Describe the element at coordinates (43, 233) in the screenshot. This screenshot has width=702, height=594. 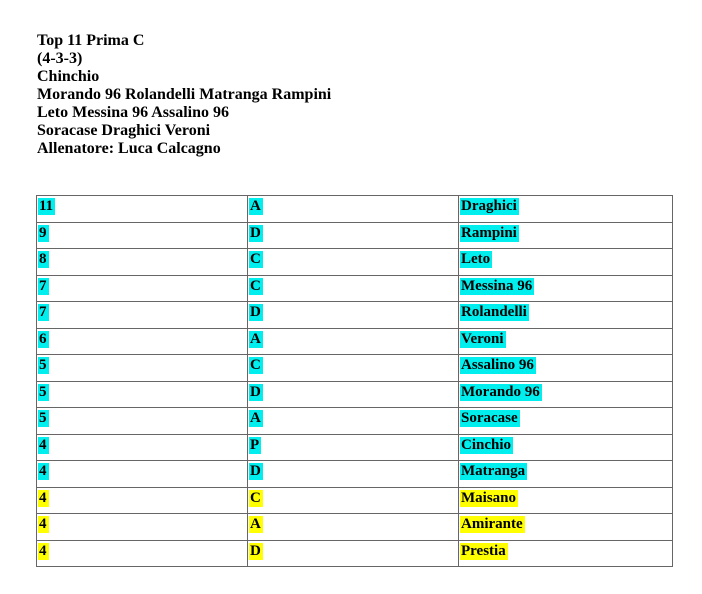
I see `highlighted-text: 9` at that location.